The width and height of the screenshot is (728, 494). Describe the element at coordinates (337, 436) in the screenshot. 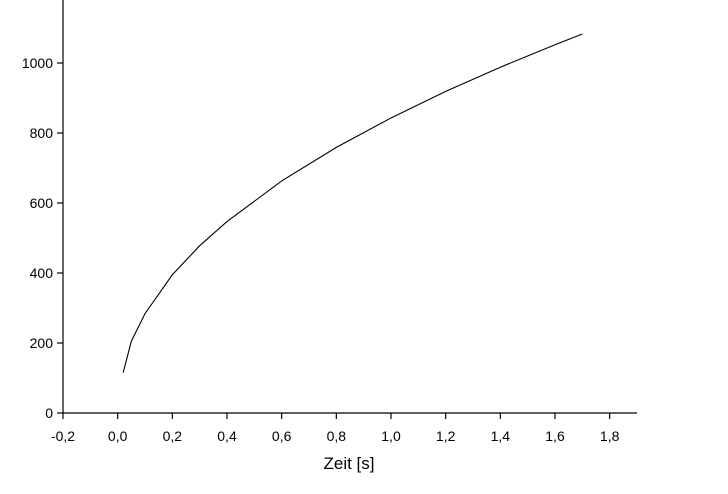

I see `x-tick-label: 0,8` at that location.